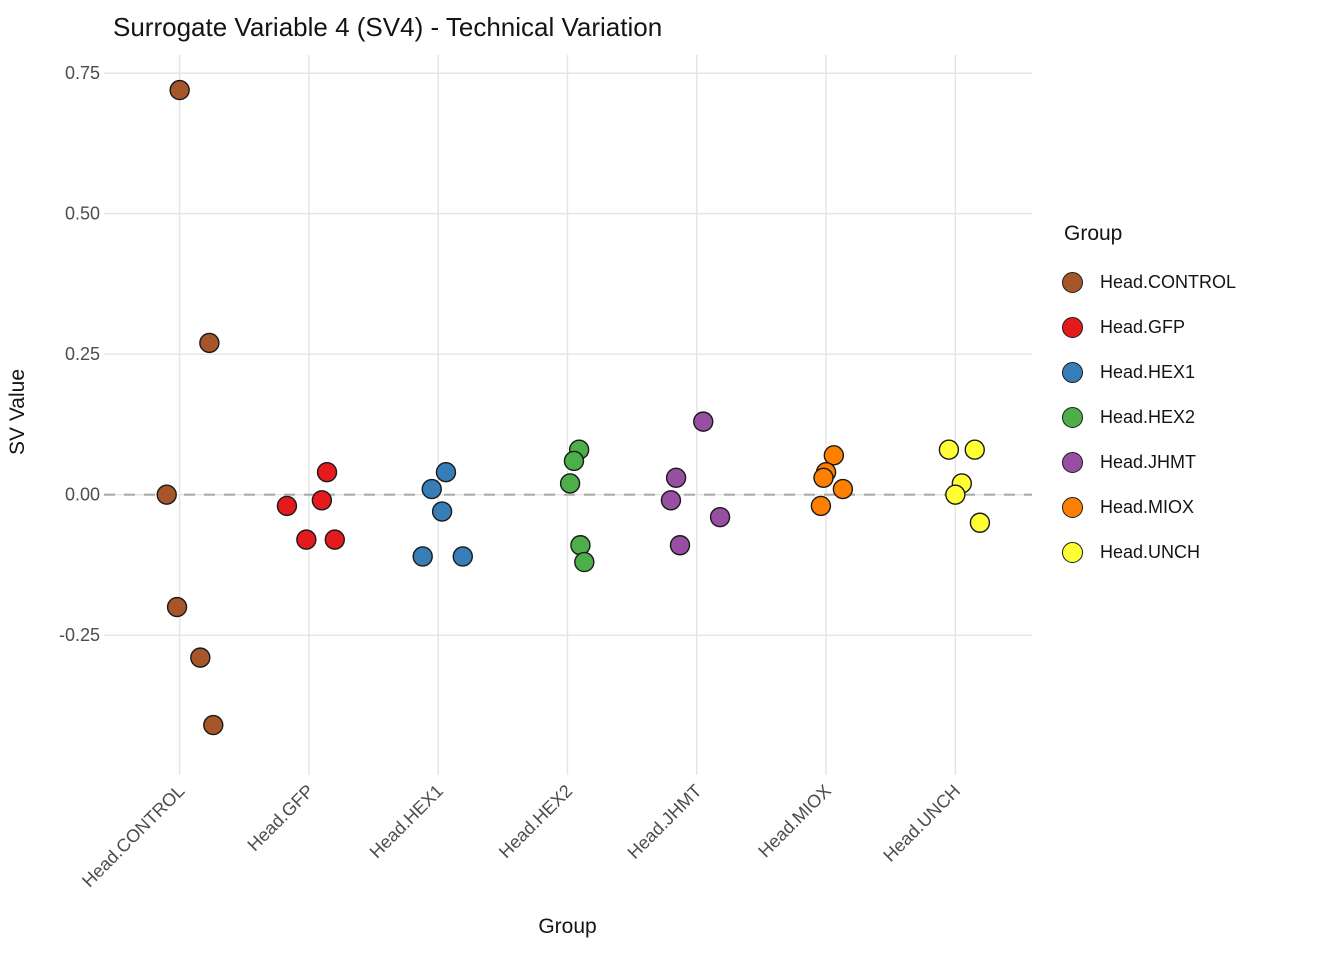  Describe the element at coordinates (535, 821) in the screenshot. I see `x-tick-label: Head.HEX2` at that location.